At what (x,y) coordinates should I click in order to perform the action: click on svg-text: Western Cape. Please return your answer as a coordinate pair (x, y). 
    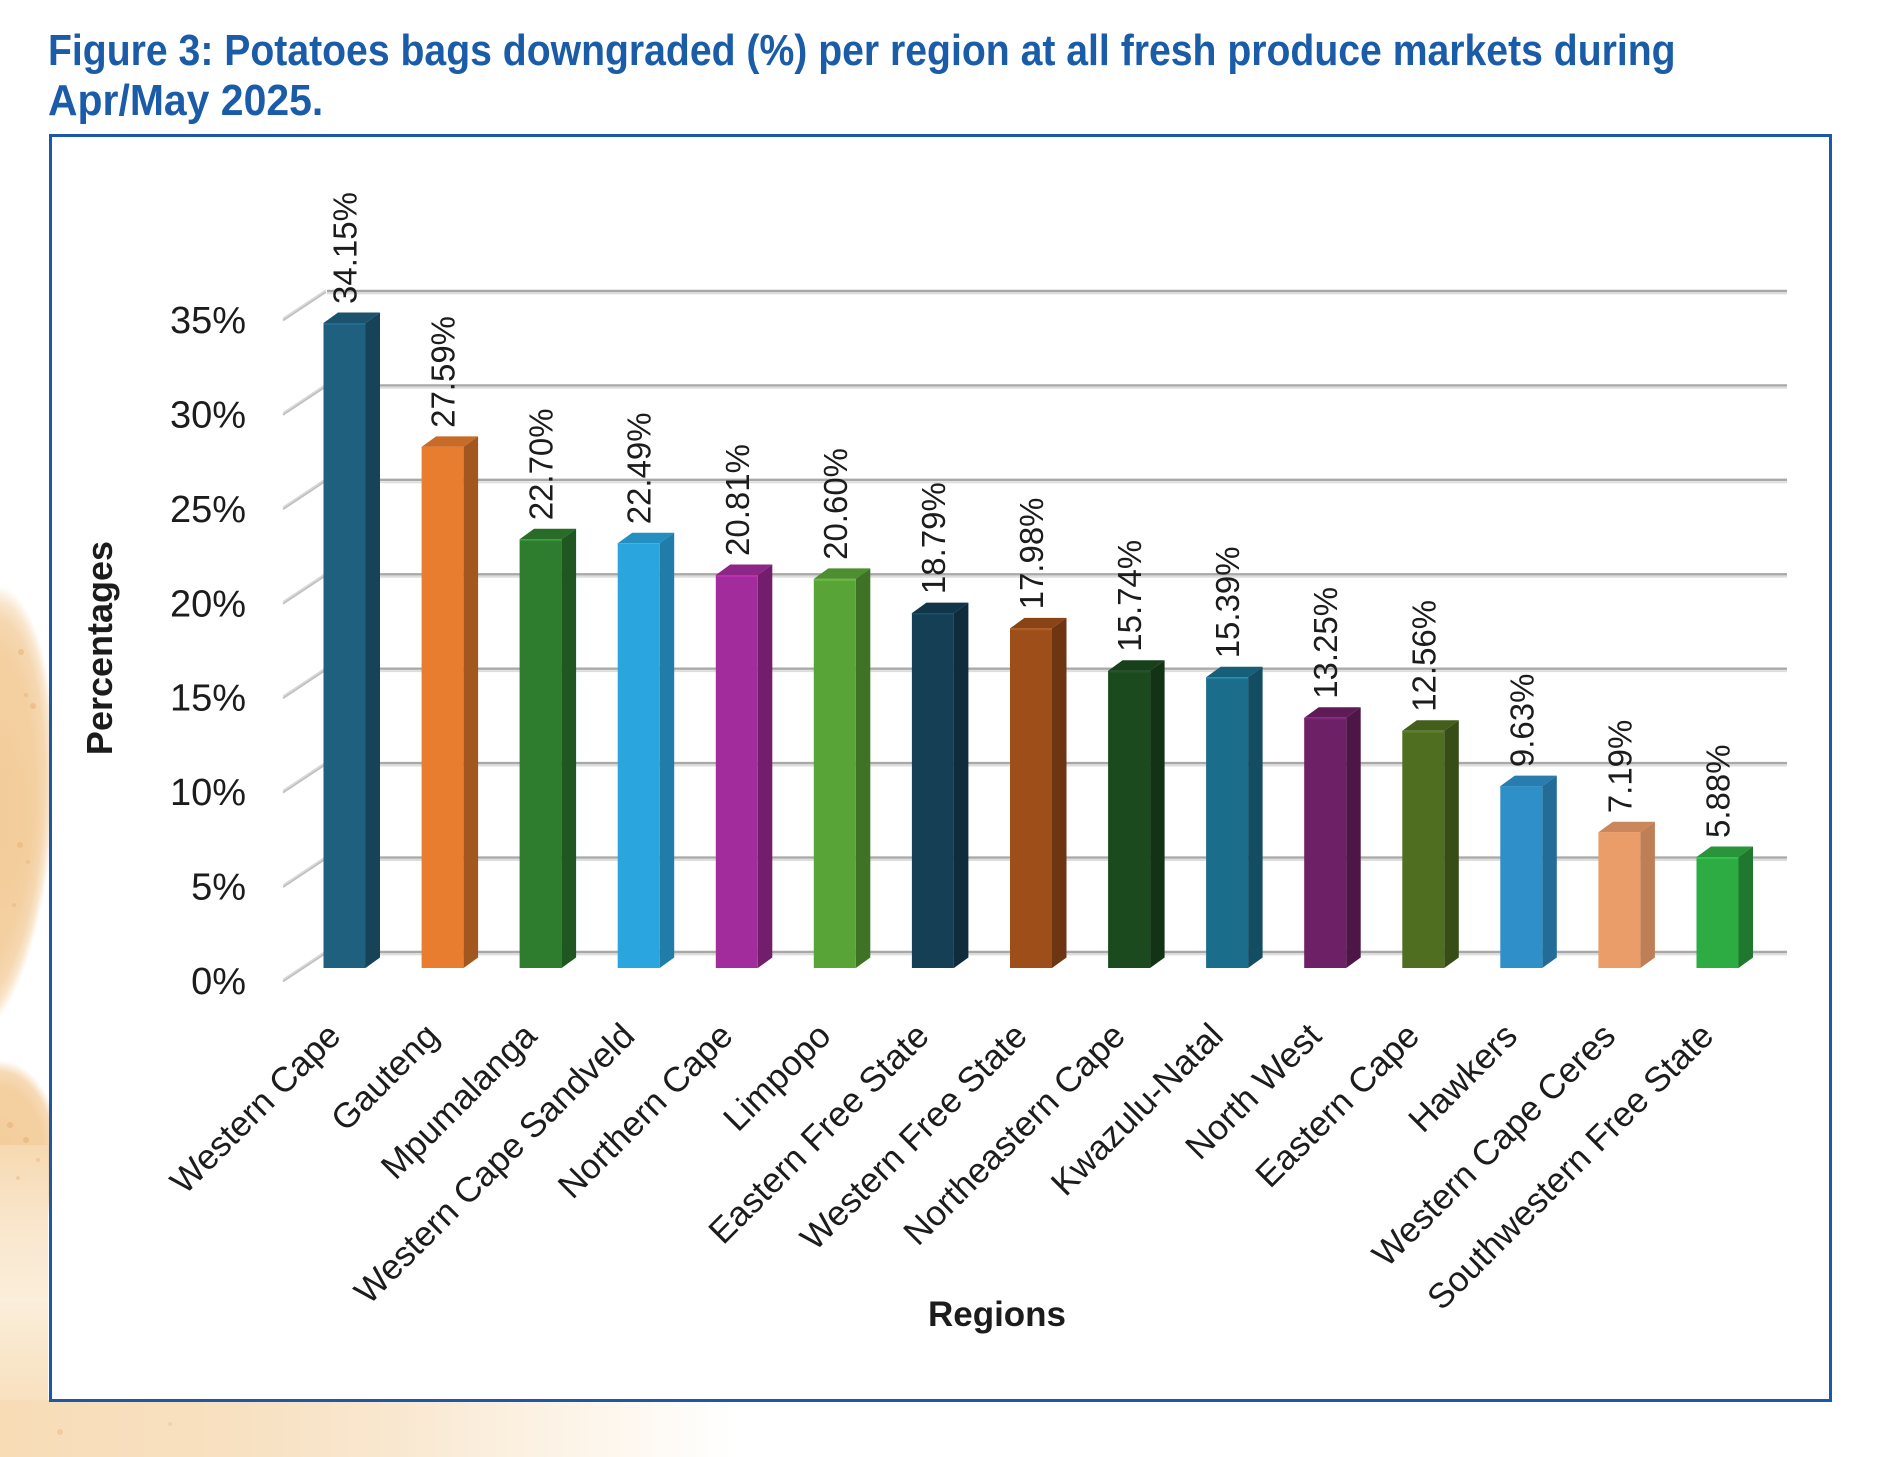
    Looking at the image, I should click on (255, 1108).